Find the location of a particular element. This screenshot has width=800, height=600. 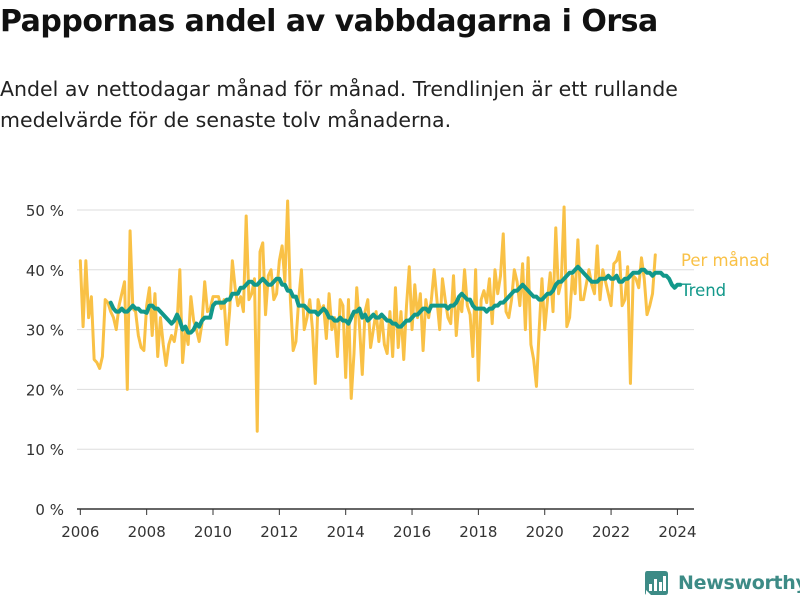

newsworthy-logo-icon is located at coordinates (656, 583).